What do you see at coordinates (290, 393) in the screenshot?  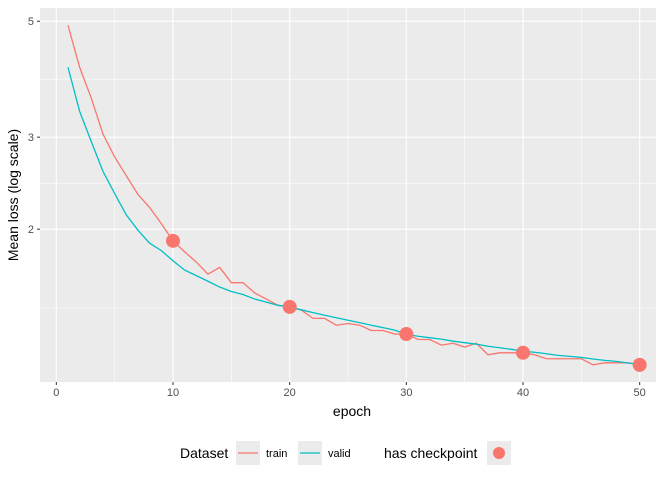 I see `x-tick-label: 20` at bounding box center [290, 393].